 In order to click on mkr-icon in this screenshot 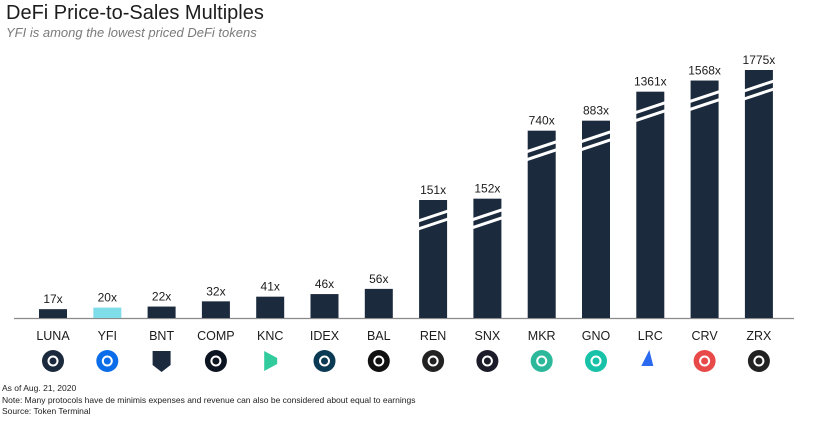, I will do `click(541, 361)`.